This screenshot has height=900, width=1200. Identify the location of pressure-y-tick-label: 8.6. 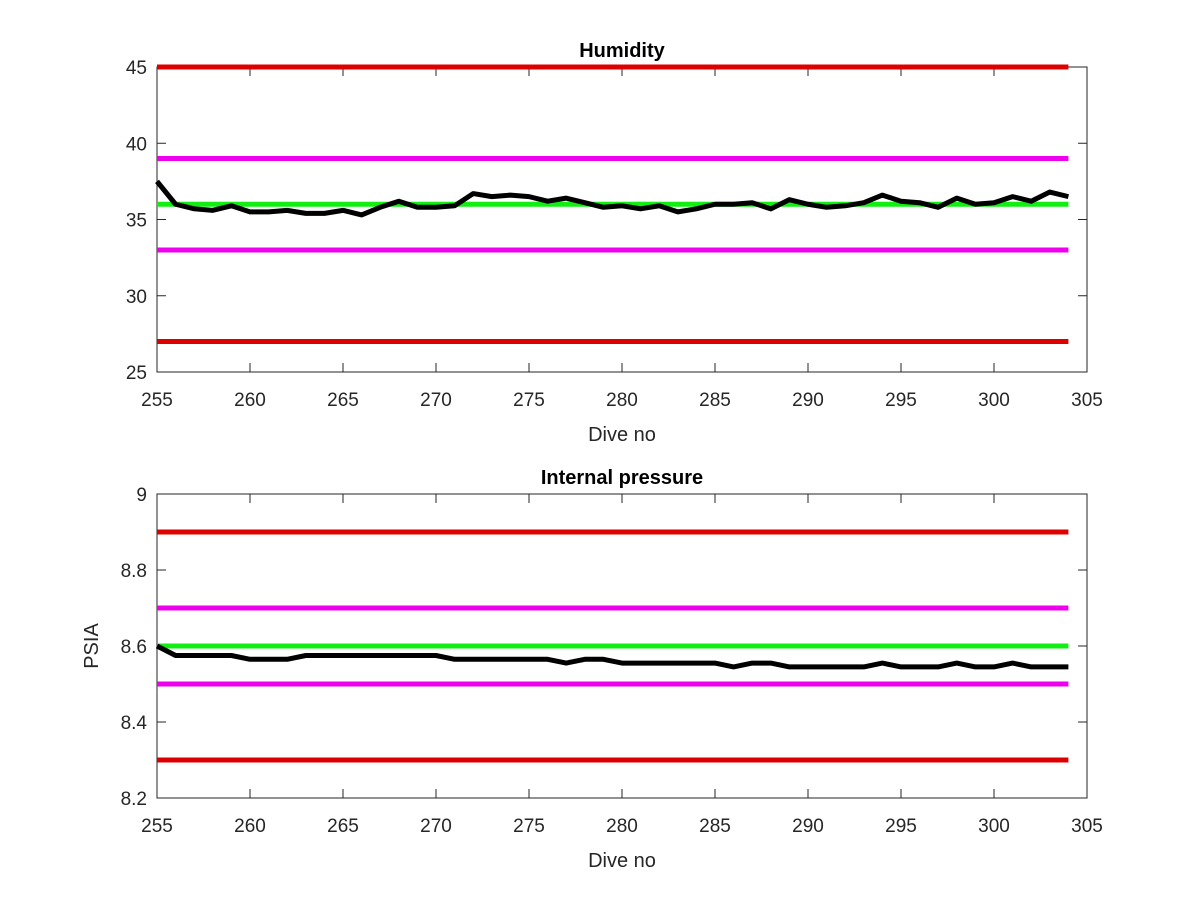
(134, 647).